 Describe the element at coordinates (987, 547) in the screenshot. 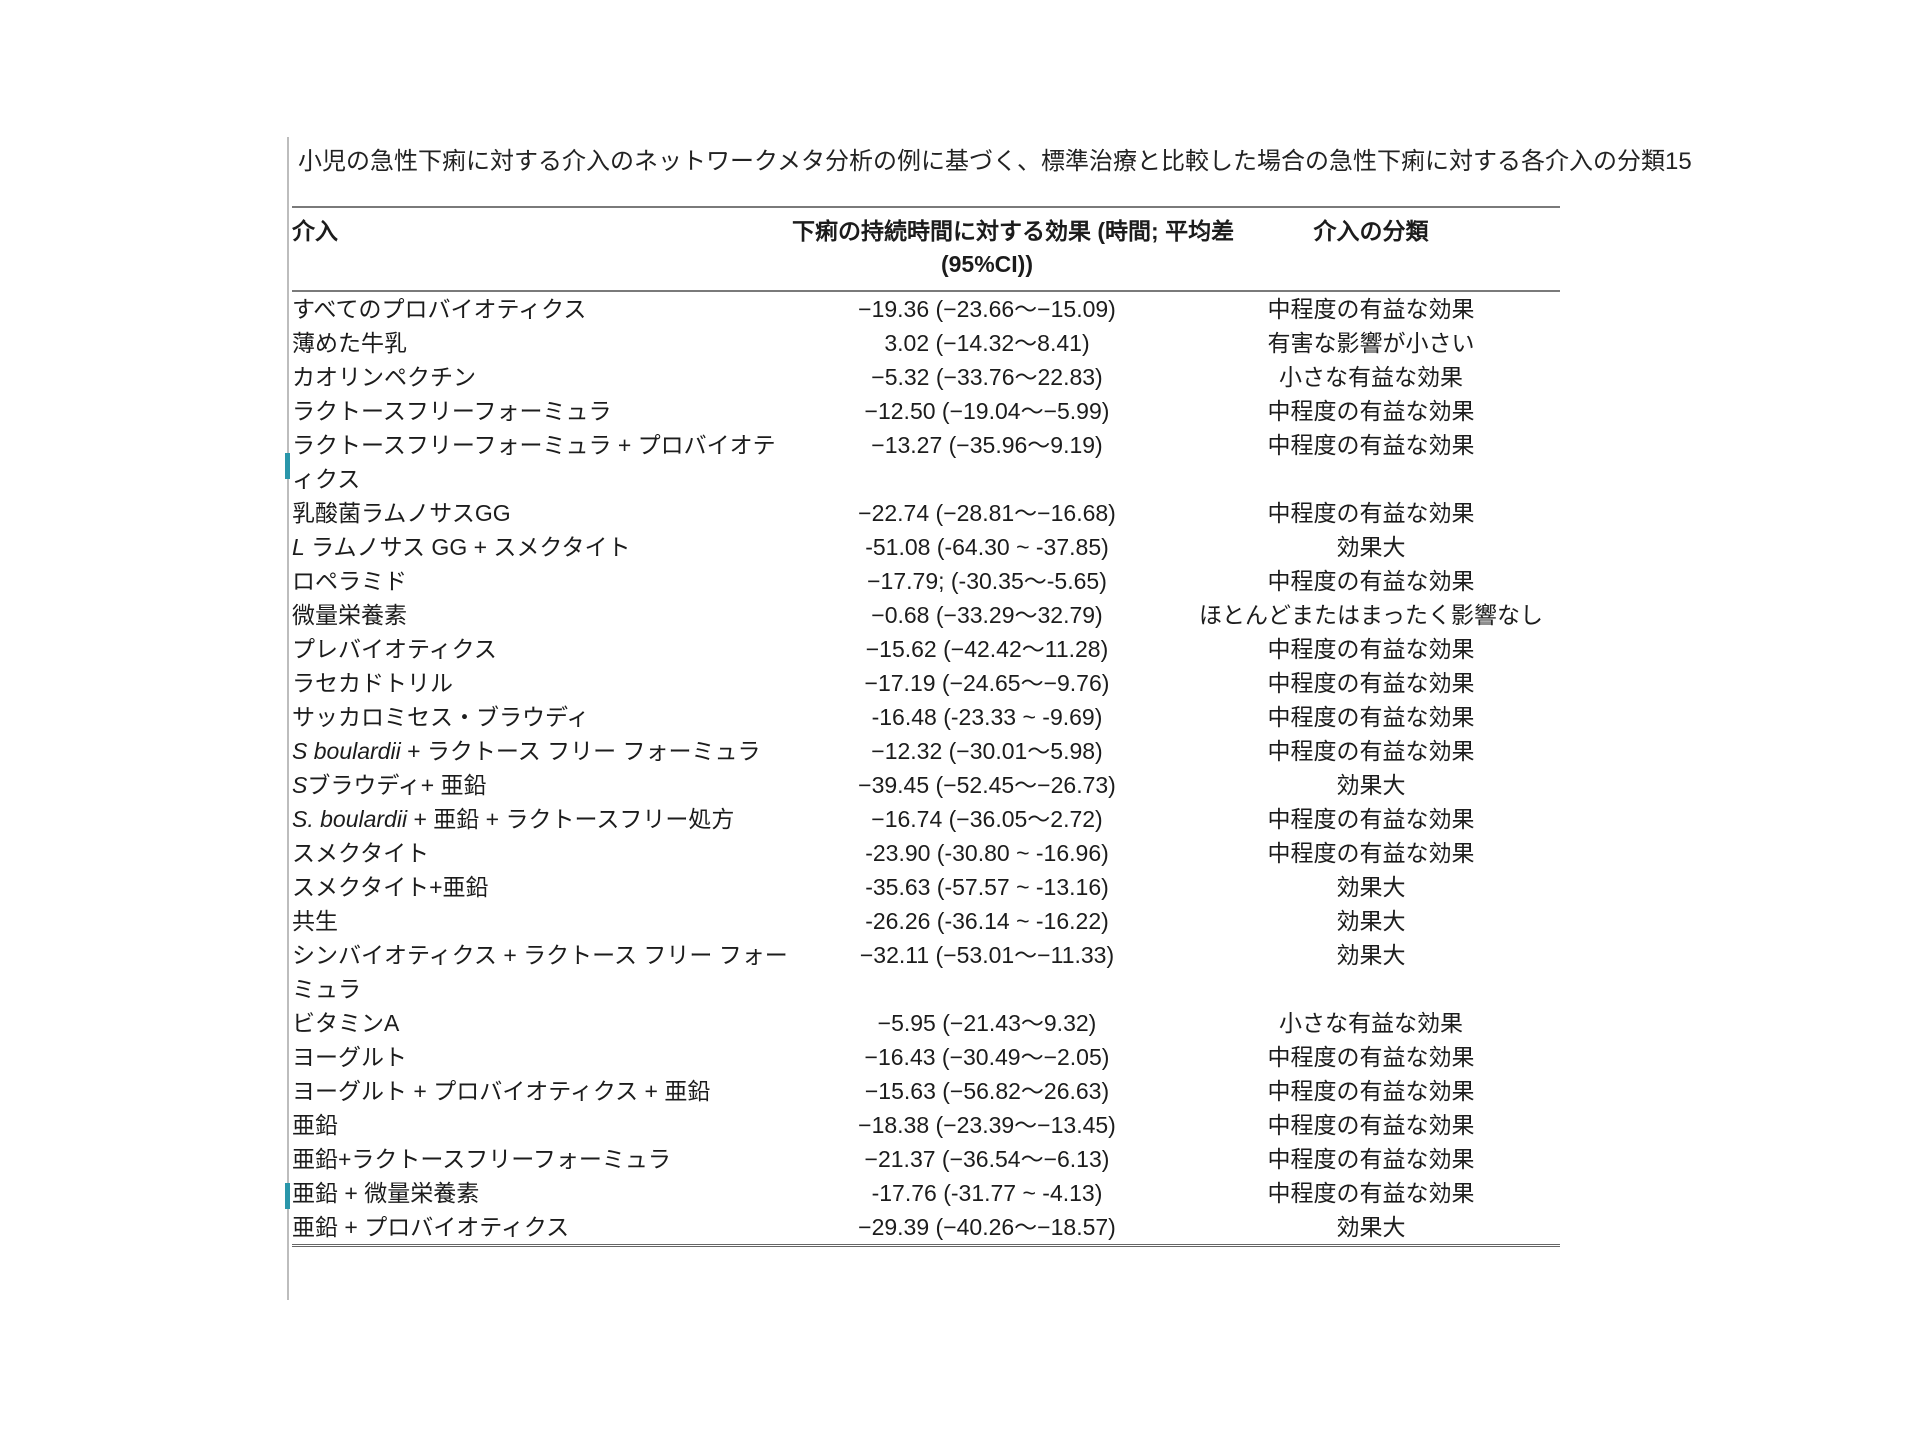

I see `effect-value: -51.08 (-64.30 ~ -37.85)` at that location.